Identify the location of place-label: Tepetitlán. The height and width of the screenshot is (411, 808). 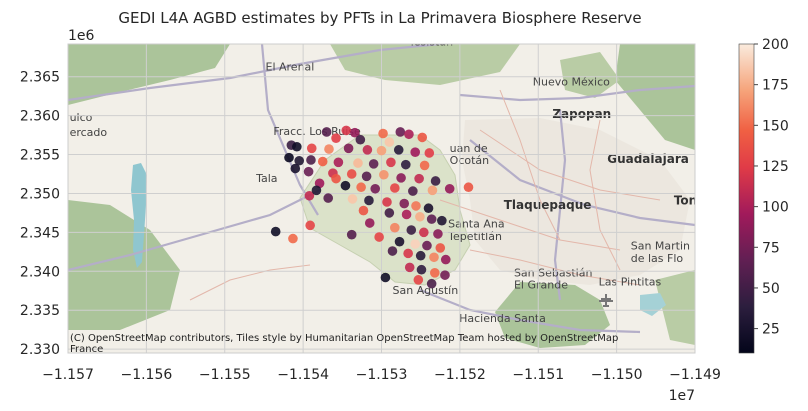
(474, 236).